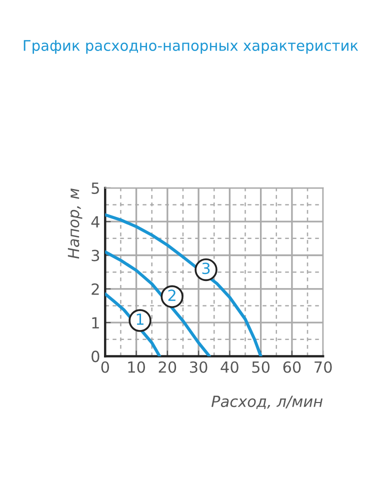 Image resolution: width=381 pixels, height=492 pixels. What do you see at coordinates (267, 403) in the screenshot?
I see `x-axis-title: Расход, л/мин` at bounding box center [267, 403].